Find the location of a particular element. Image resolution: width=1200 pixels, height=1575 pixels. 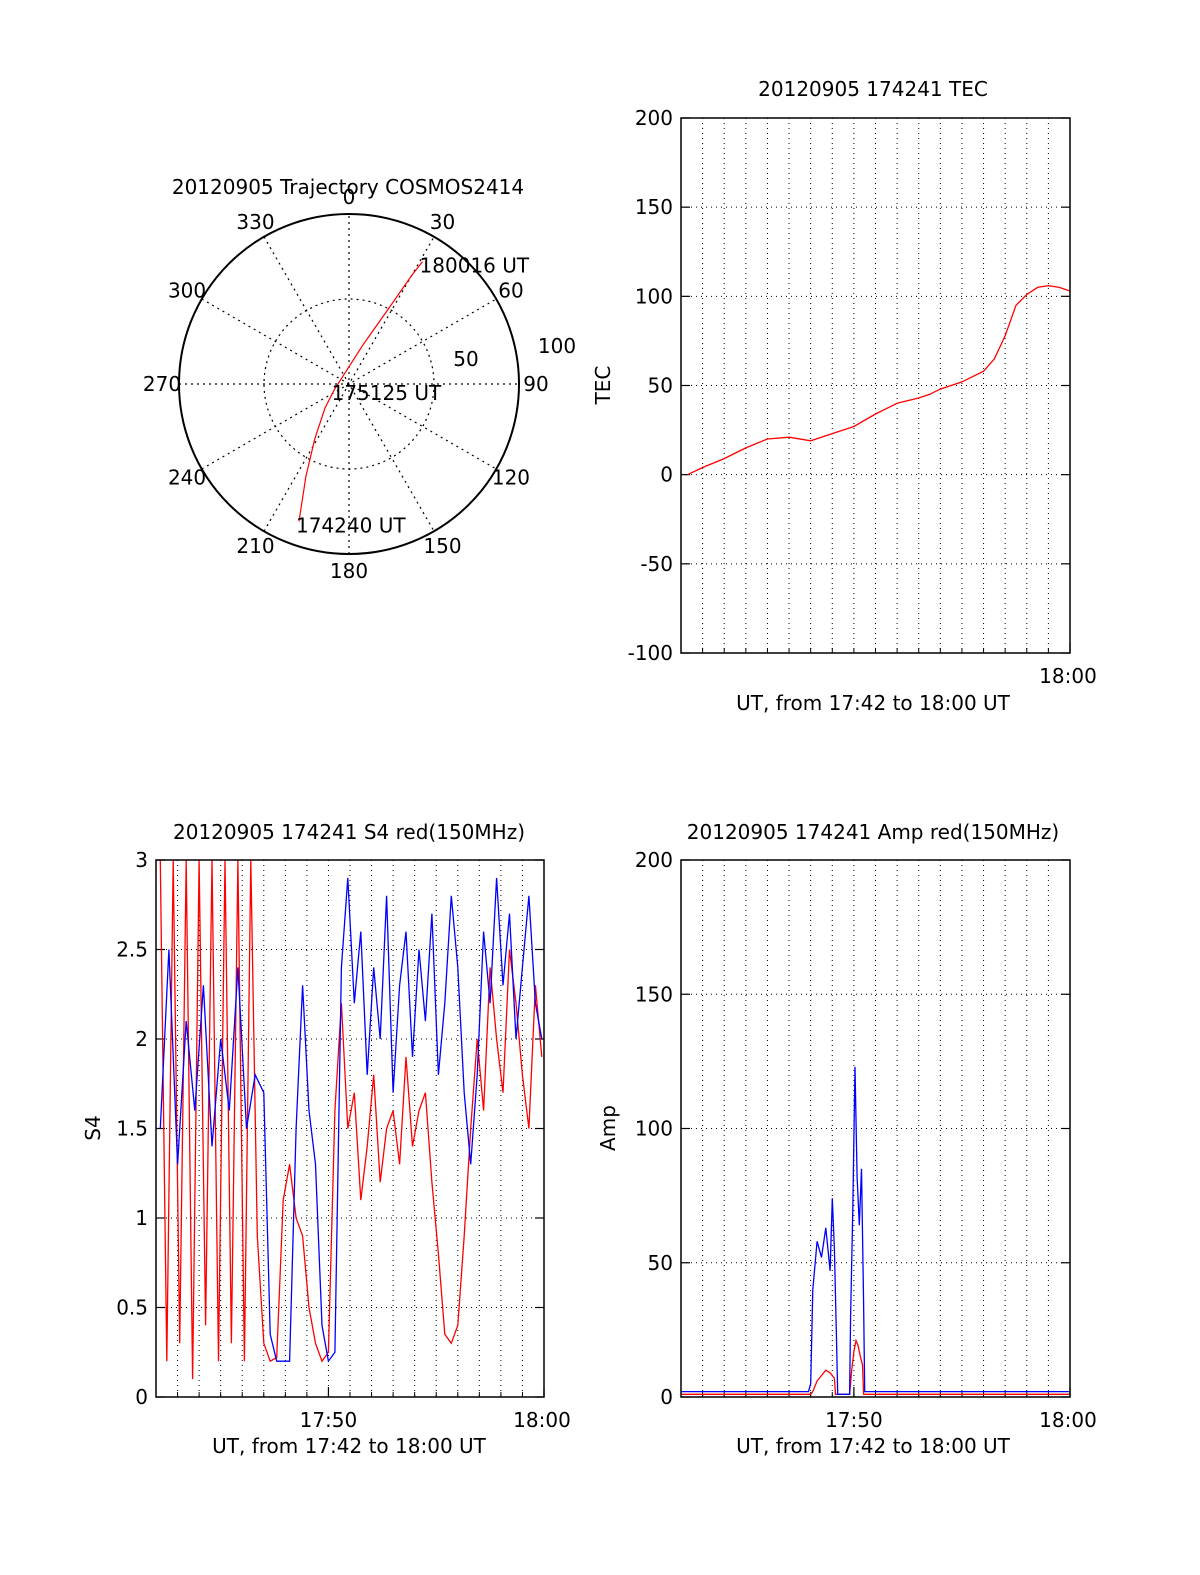

trajectory-time-label: 175125 UT is located at coordinates (387, 393).